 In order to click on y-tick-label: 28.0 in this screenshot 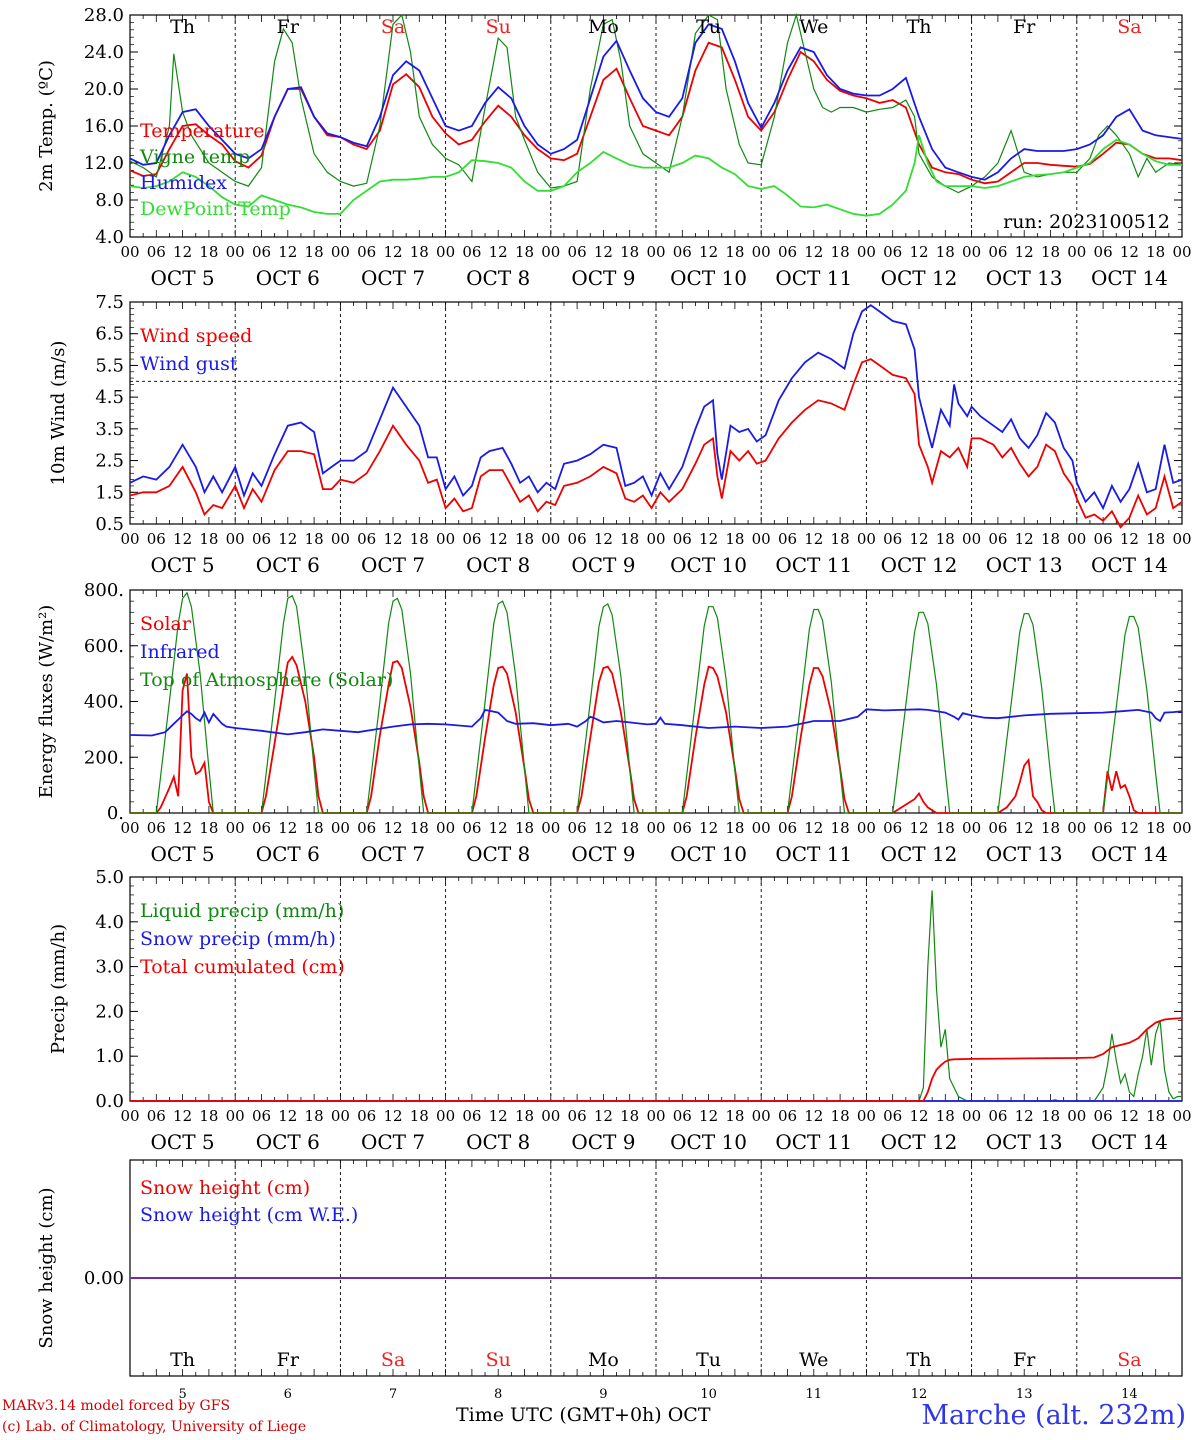, I will do `click(104, 15)`.